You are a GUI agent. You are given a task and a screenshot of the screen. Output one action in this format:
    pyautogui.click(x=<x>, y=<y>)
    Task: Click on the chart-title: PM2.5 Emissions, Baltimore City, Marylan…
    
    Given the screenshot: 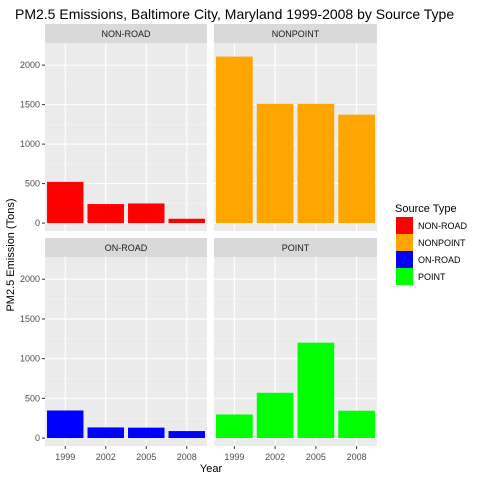 What is the action you would take?
    pyautogui.click(x=234, y=14)
    